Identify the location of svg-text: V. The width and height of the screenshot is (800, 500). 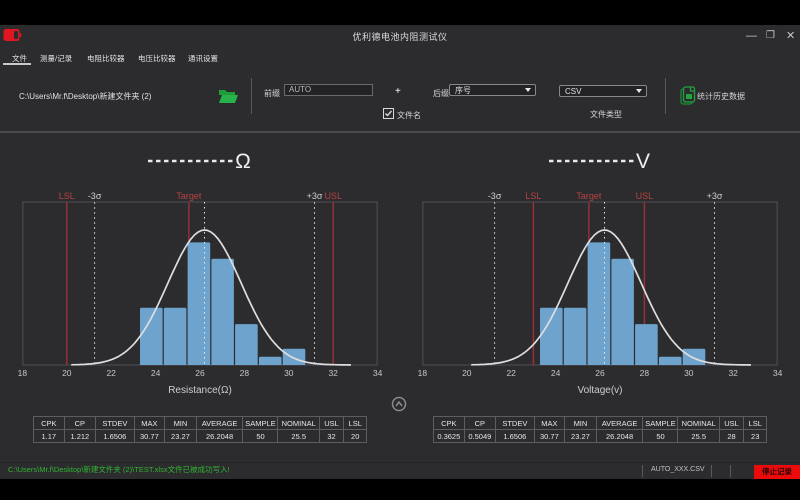
(643, 161).